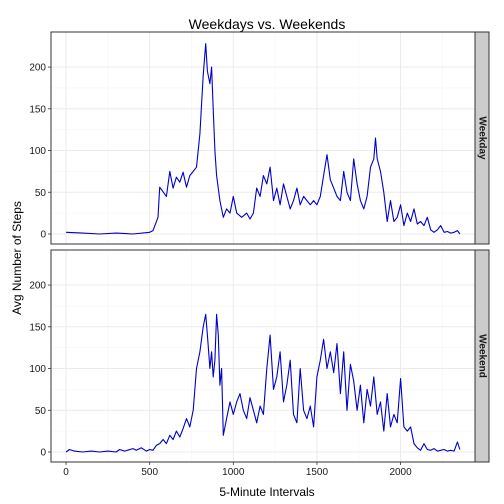 This screenshot has width=504, height=504. What do you see at coordinates (267, 24) in the screenshot?
I see `chart-title: Weekdays vs. Weekends` at bounding box center [267, 24].